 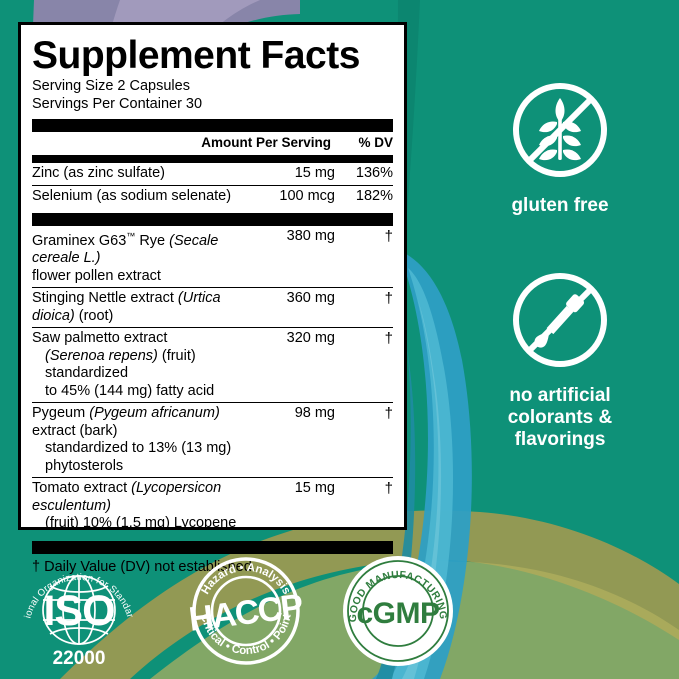 What do you see at coordinates (79, 658) in the screenshot?
I see `seal-iso-sub-text: 22000` at bounding box center [79, 658].